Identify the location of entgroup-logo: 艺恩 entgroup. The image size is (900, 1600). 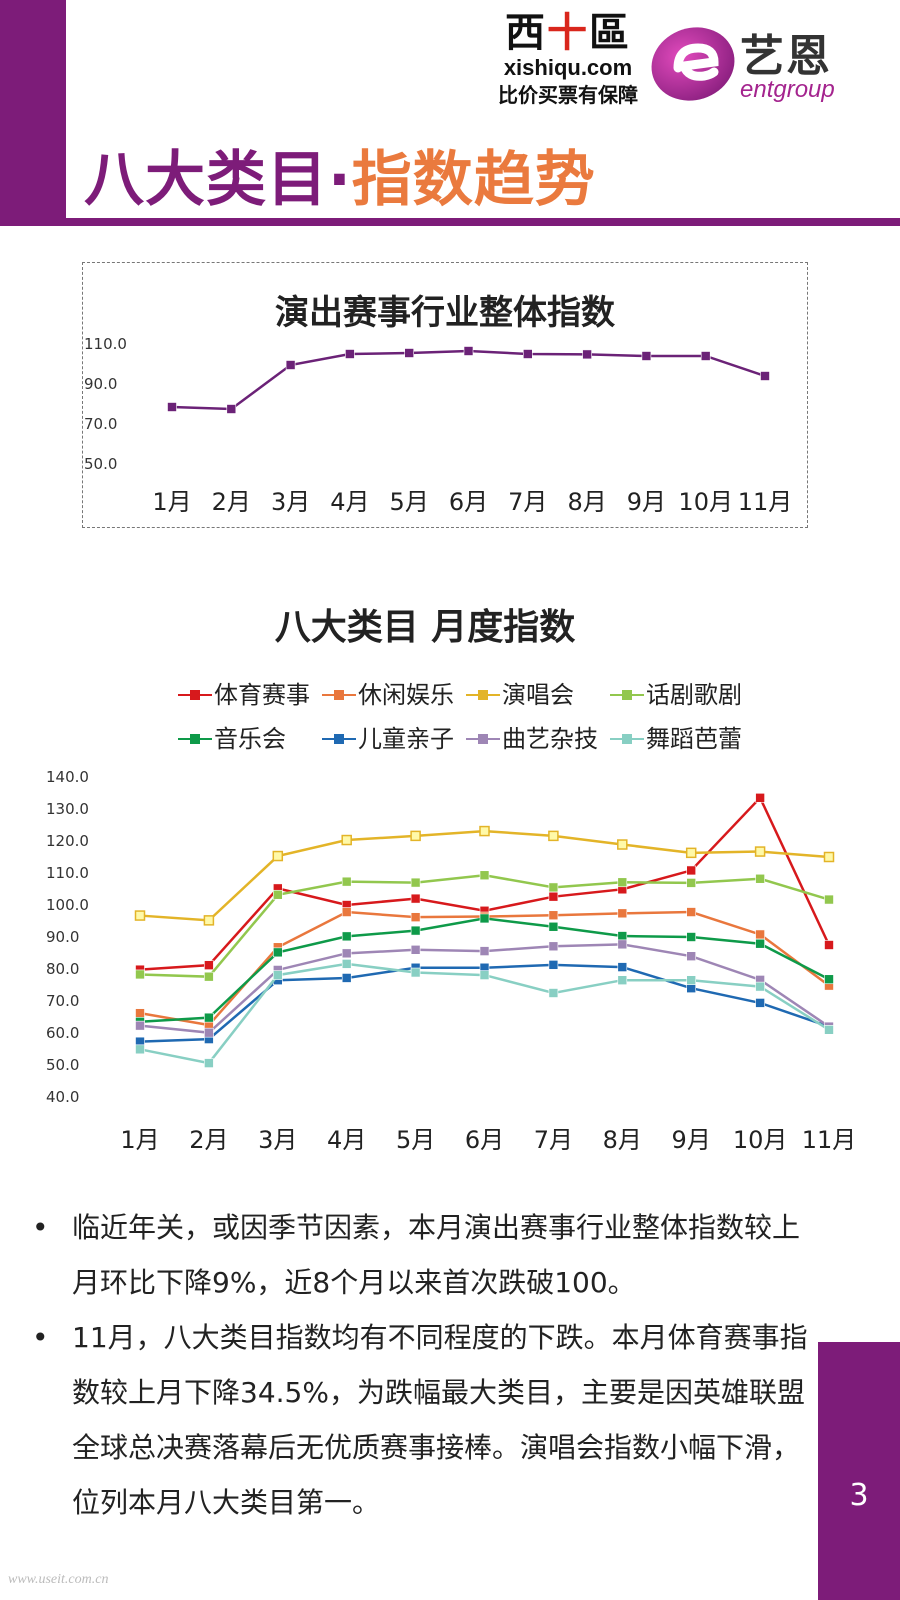
(761, 65).